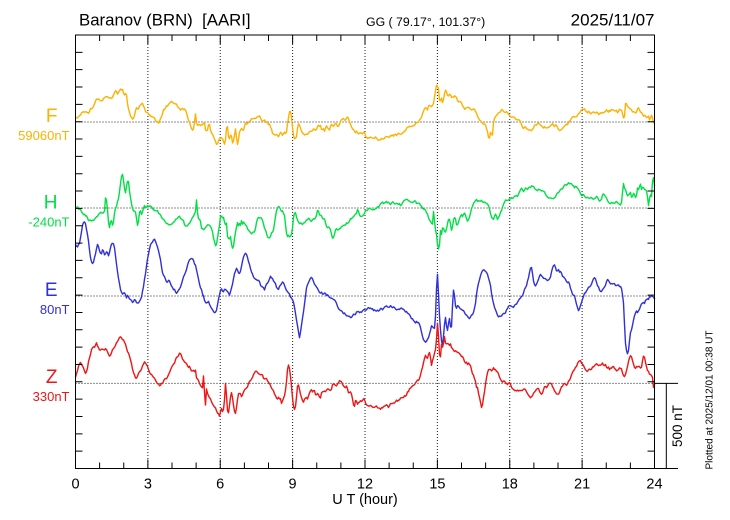  I want to click on svg-text: 15, so click(437, 485).